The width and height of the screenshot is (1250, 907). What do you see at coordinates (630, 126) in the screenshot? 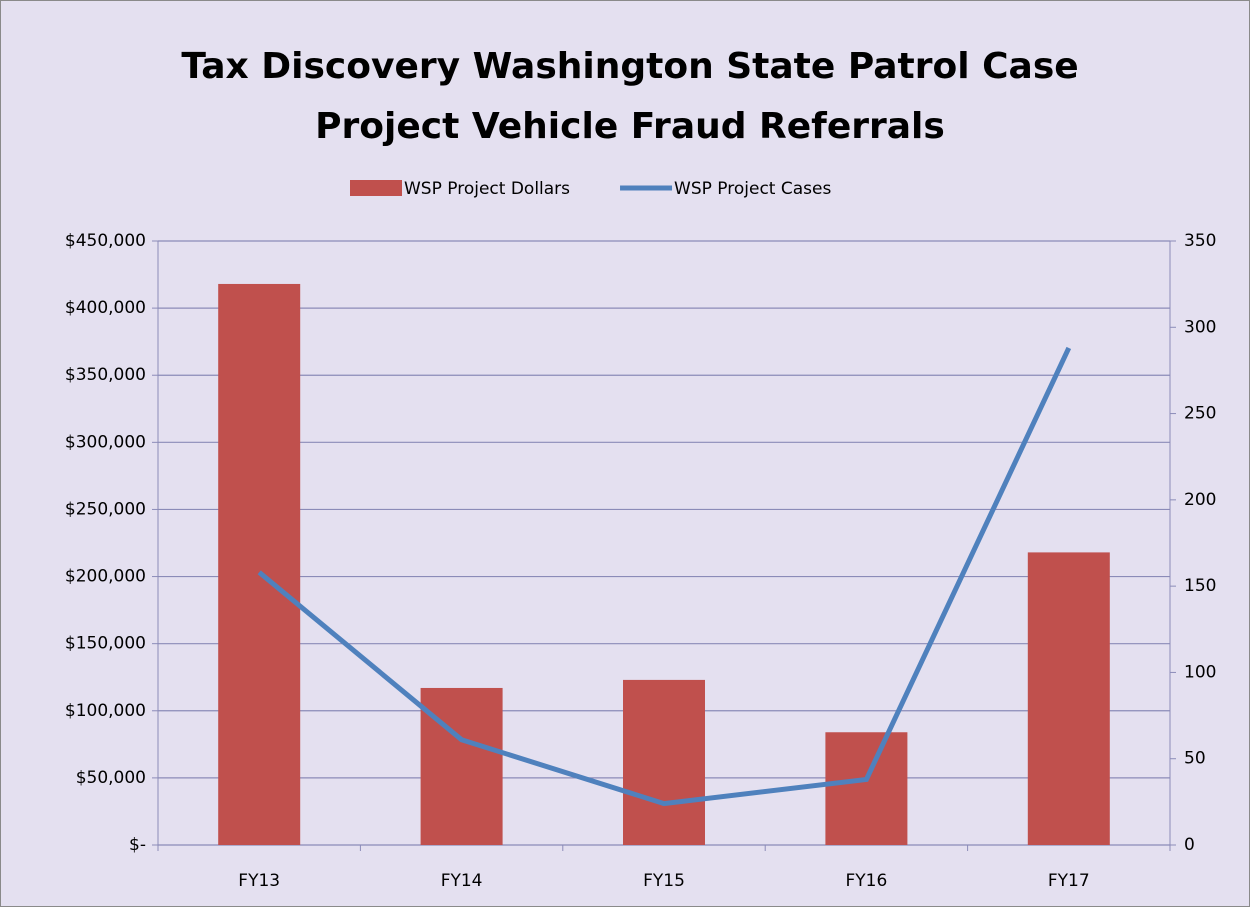
I see `chart-title: Project Vehicle Fraud Referrals` at bounding box center [630, 126].